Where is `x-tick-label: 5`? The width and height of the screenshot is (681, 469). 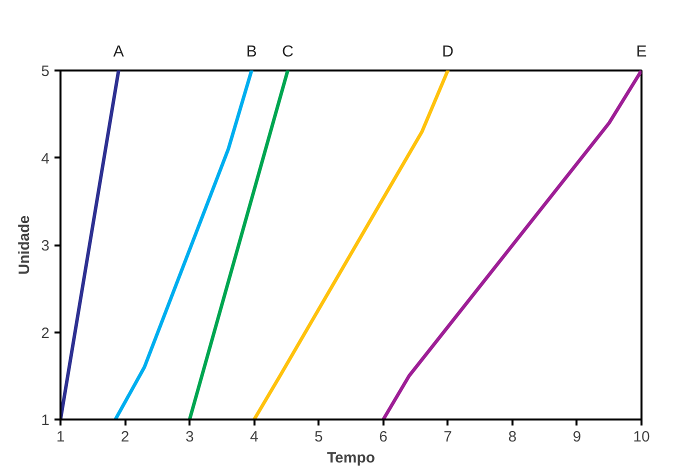
x-tick-label: 5 is located at coordinates (318, 437).